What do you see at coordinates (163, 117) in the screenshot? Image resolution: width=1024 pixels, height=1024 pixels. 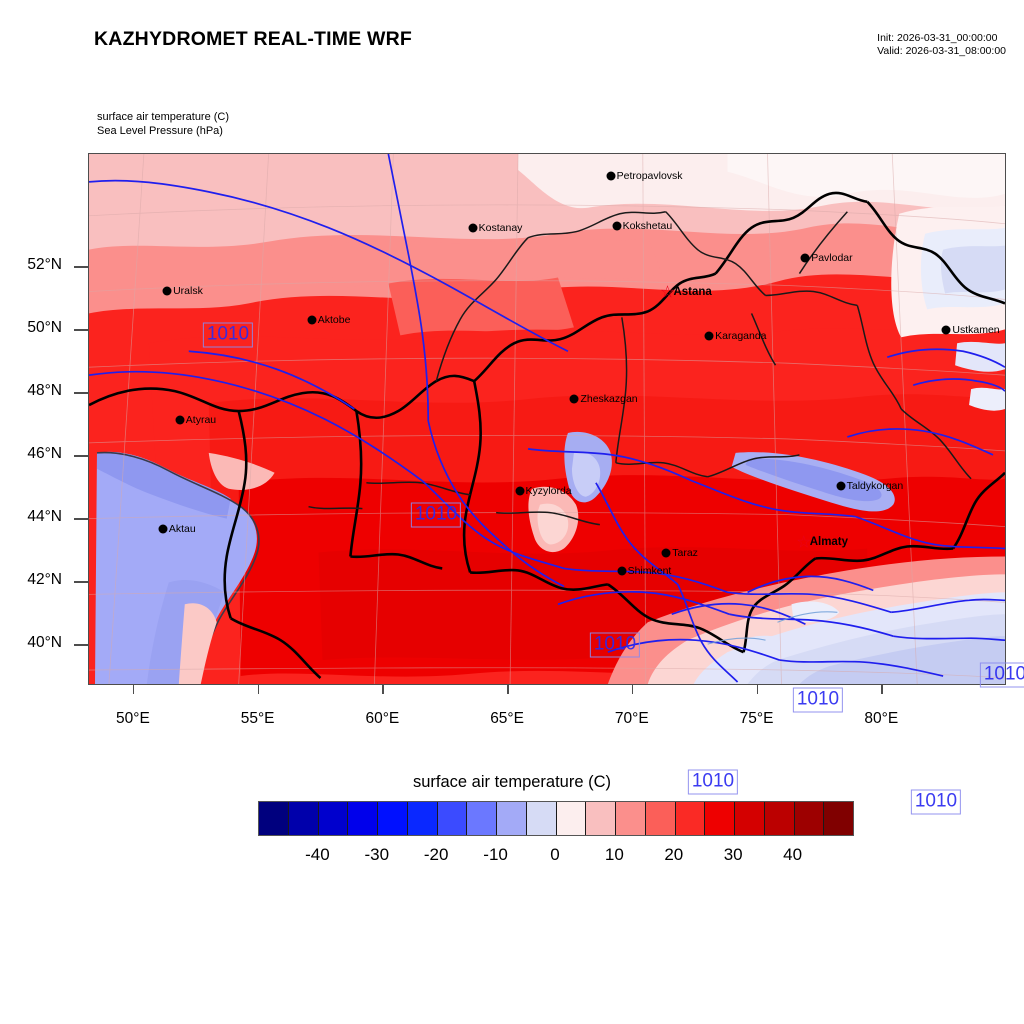 I see `field-label-temperature: surface air temperature (C)` at bounding box center [163, 117].